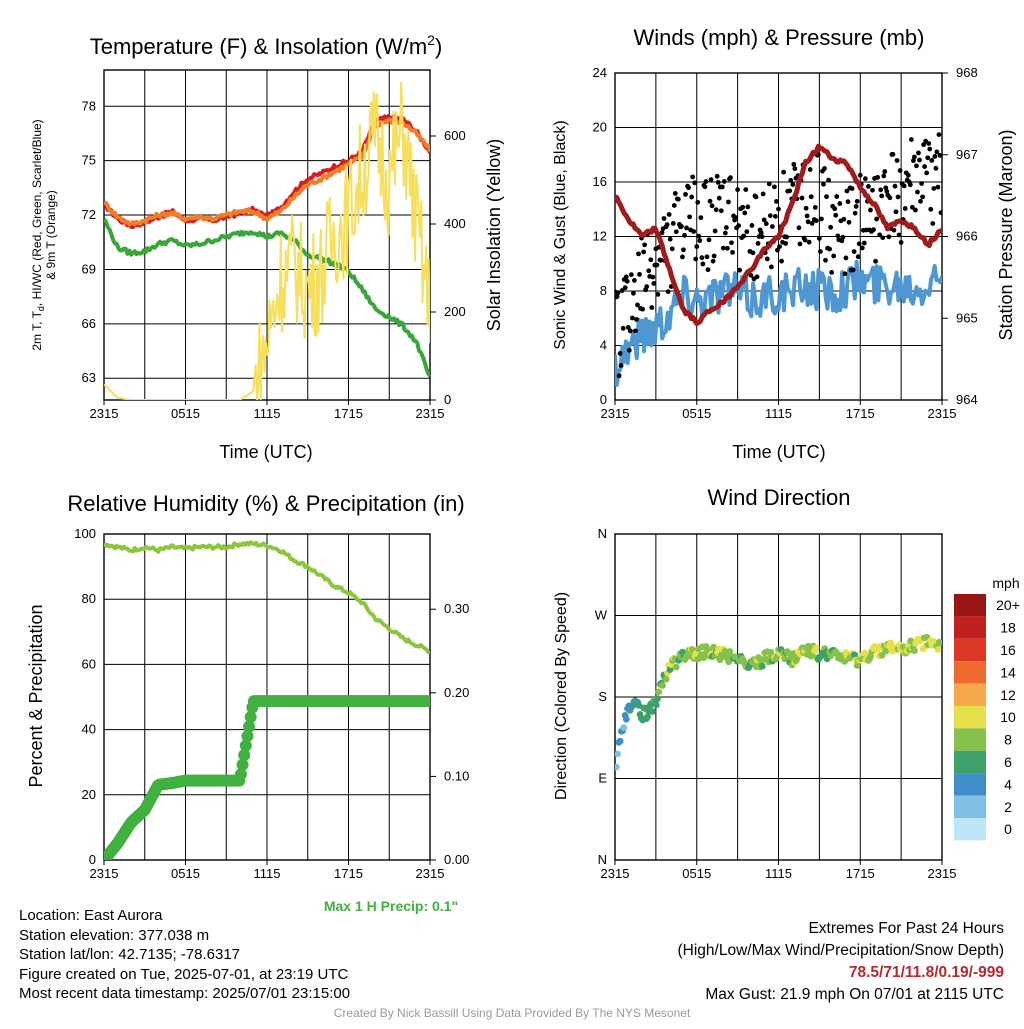 The image size is (1024, 1029). Describe the element at coordinates (1008, 628) in the screenshot. I see `legend-label: 18` at that location.